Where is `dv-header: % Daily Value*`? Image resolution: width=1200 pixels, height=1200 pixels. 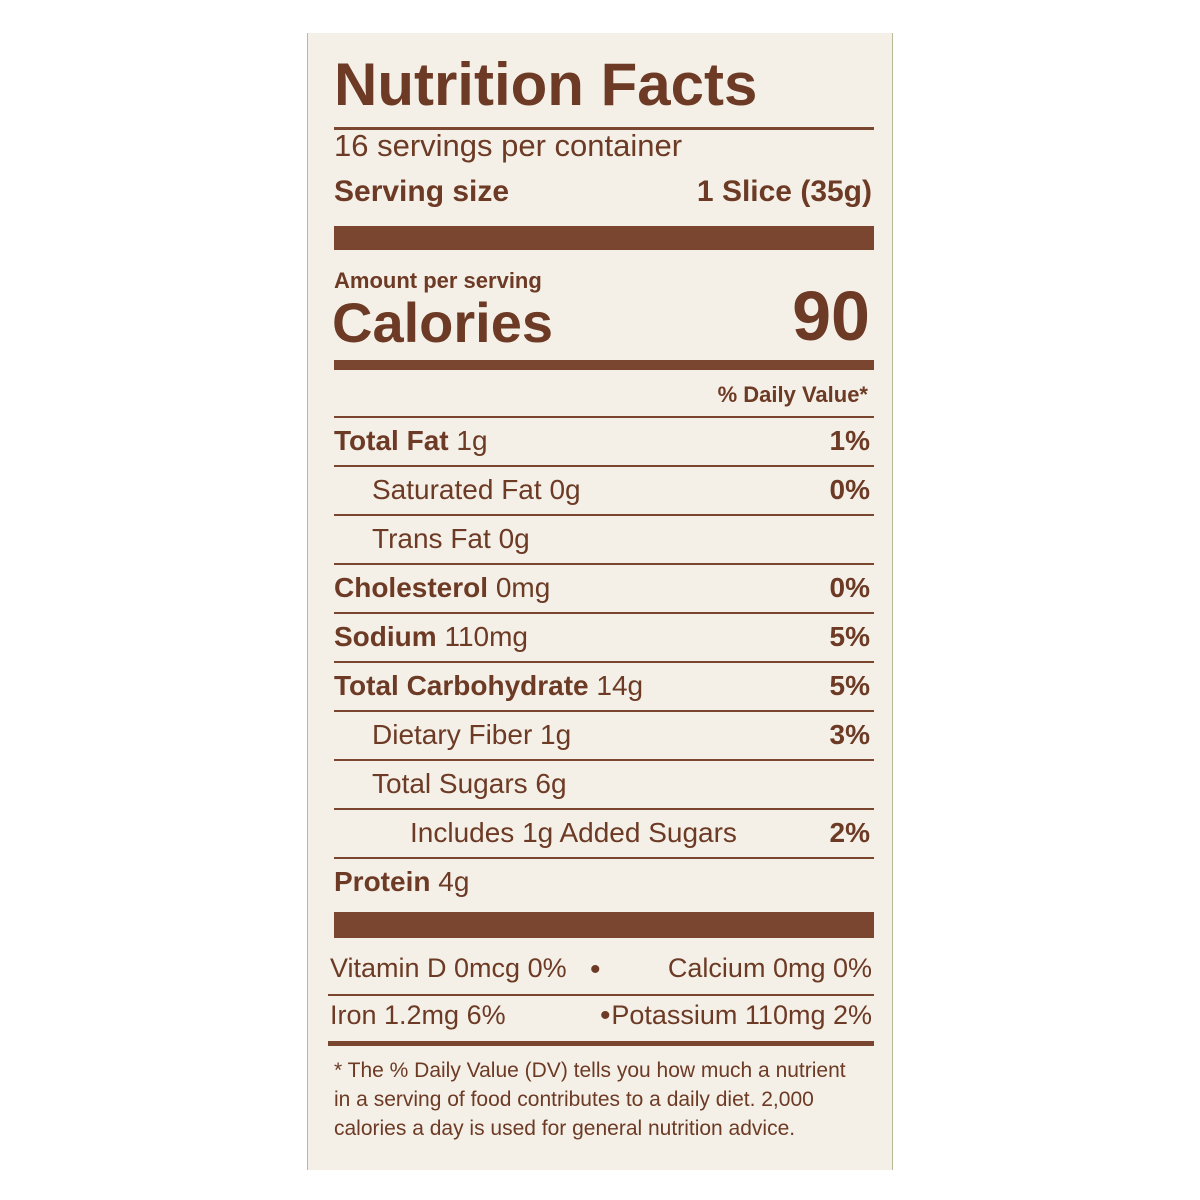
dv-header: % Daily Value* is located at coordinates (792, 394).